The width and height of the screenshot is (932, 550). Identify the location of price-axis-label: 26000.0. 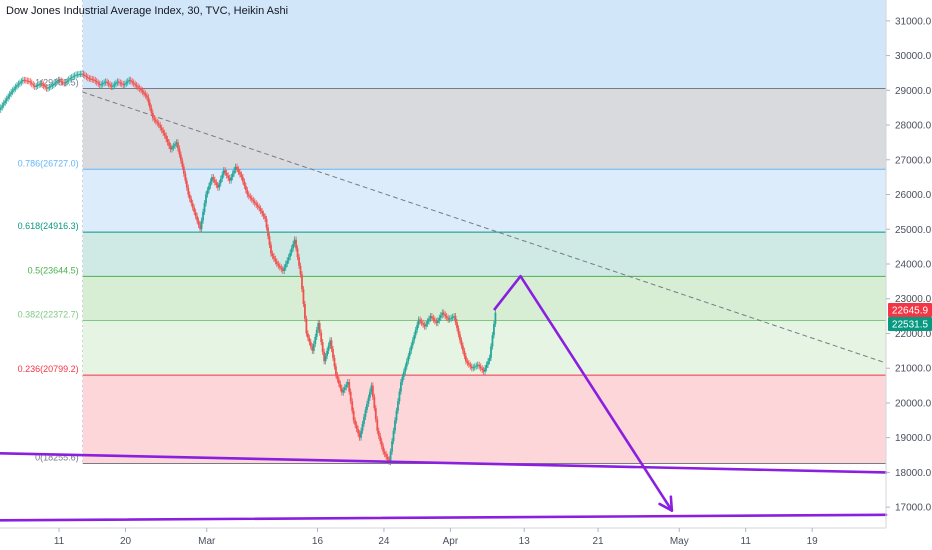
(913, 195).